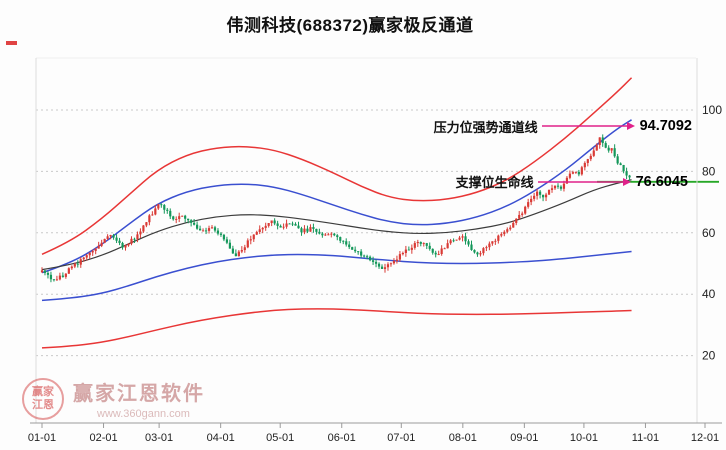 The height and width of the screenshot is (450, 726). What do you see at coordinates (221, 438) in the screenshot?
I see `x-axis-label: 04-01` at bounding box center [221, 438].